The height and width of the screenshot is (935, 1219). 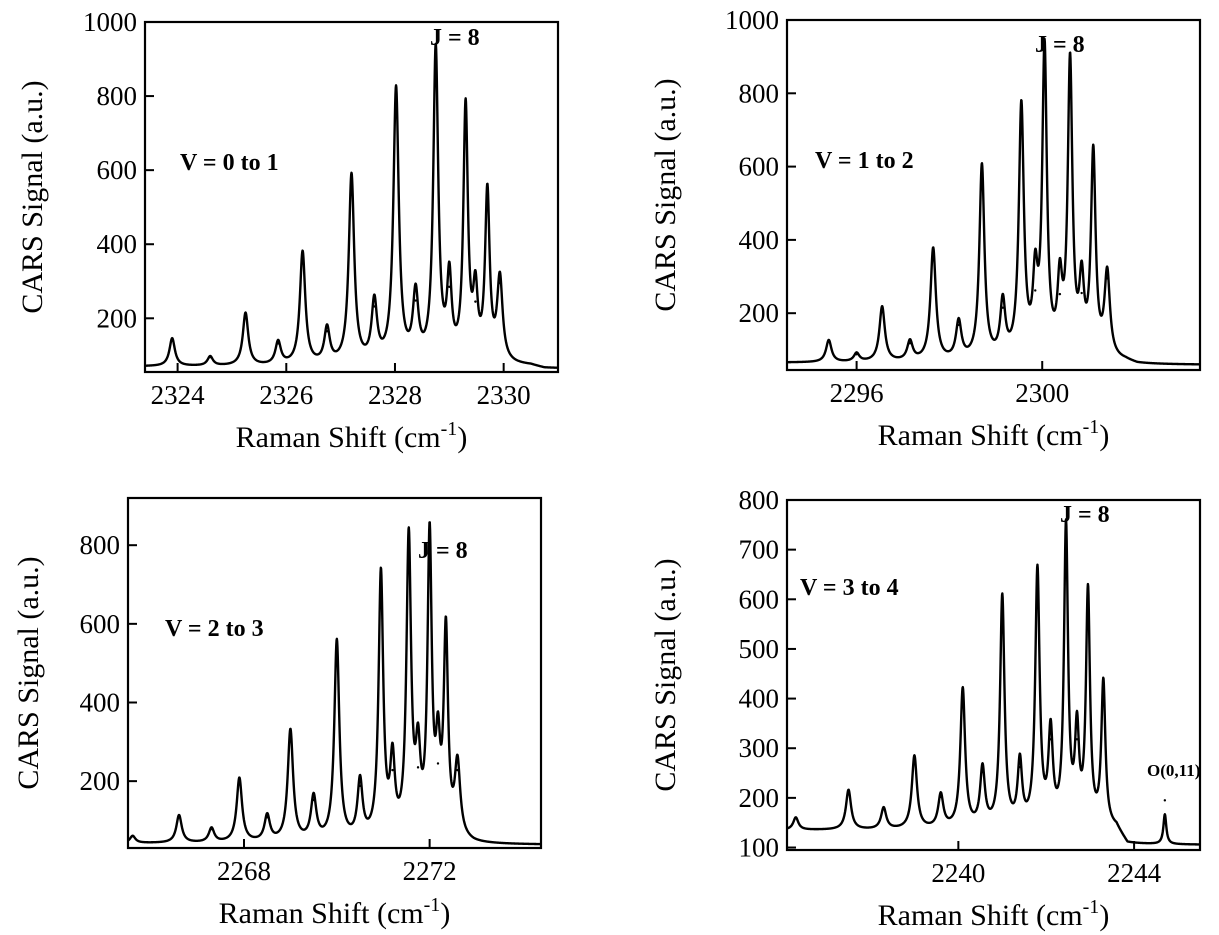 I want to click on x-tick-label: 2240, so click(x=958, y=873).